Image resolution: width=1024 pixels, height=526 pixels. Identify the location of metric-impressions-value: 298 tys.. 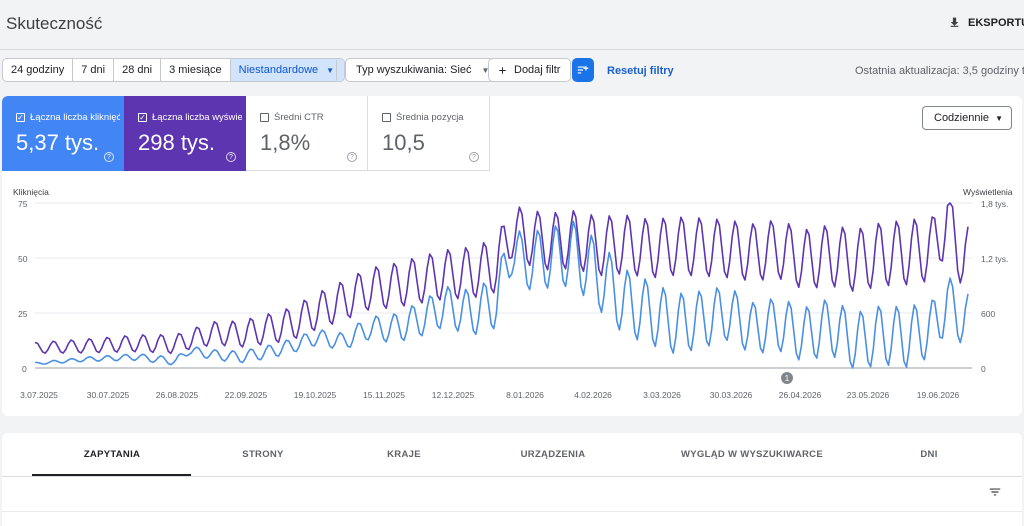
(177, 142).